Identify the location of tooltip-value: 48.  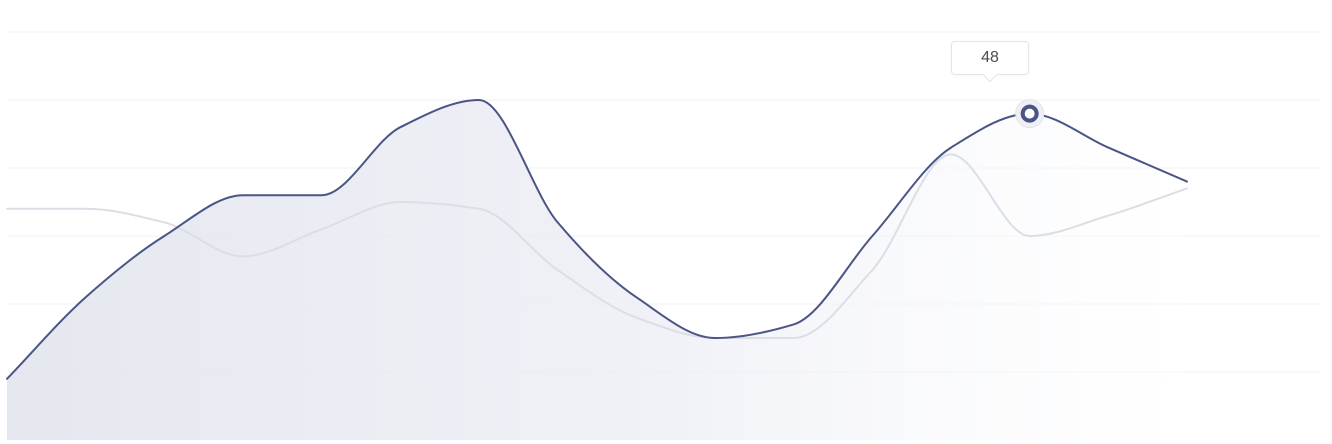
(990, 57).